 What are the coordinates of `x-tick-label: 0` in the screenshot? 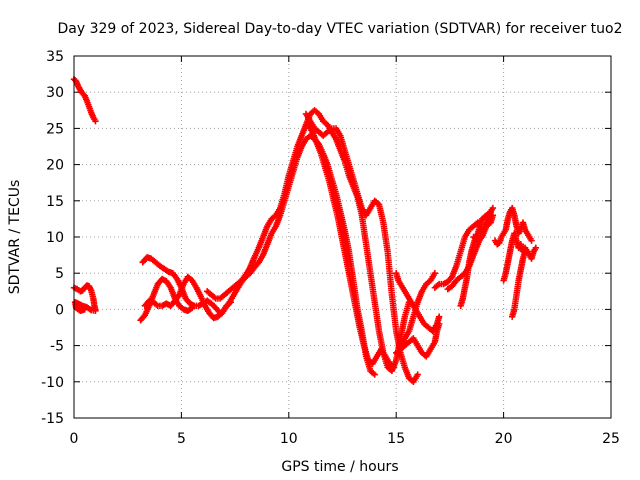 It's located at (74, 439).